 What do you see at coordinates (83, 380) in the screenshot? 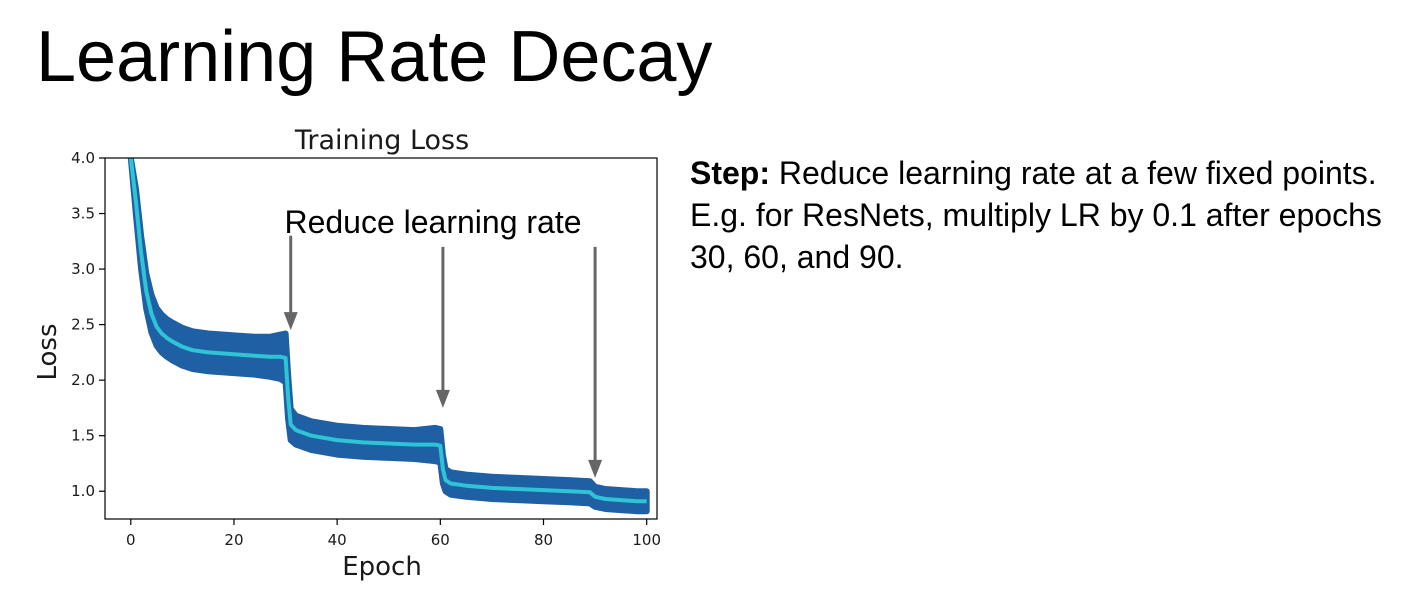
I see `y-tick-label-2: 2.0` at bounding box center [83, 380].